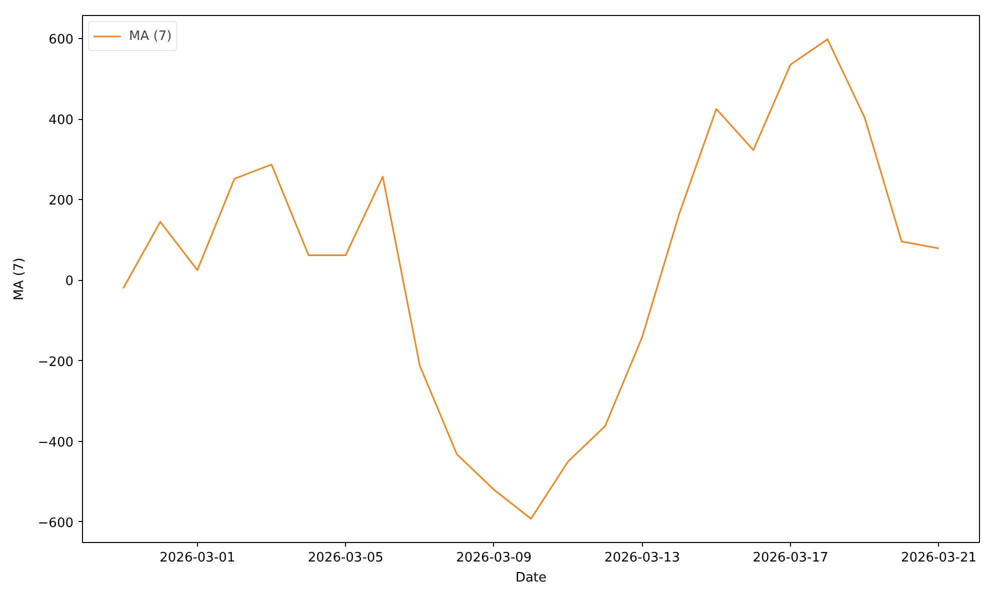 This screenshot has width=1000, height=600. I want to click on x-tick-label: 2026-03-21, so click(938, 558).